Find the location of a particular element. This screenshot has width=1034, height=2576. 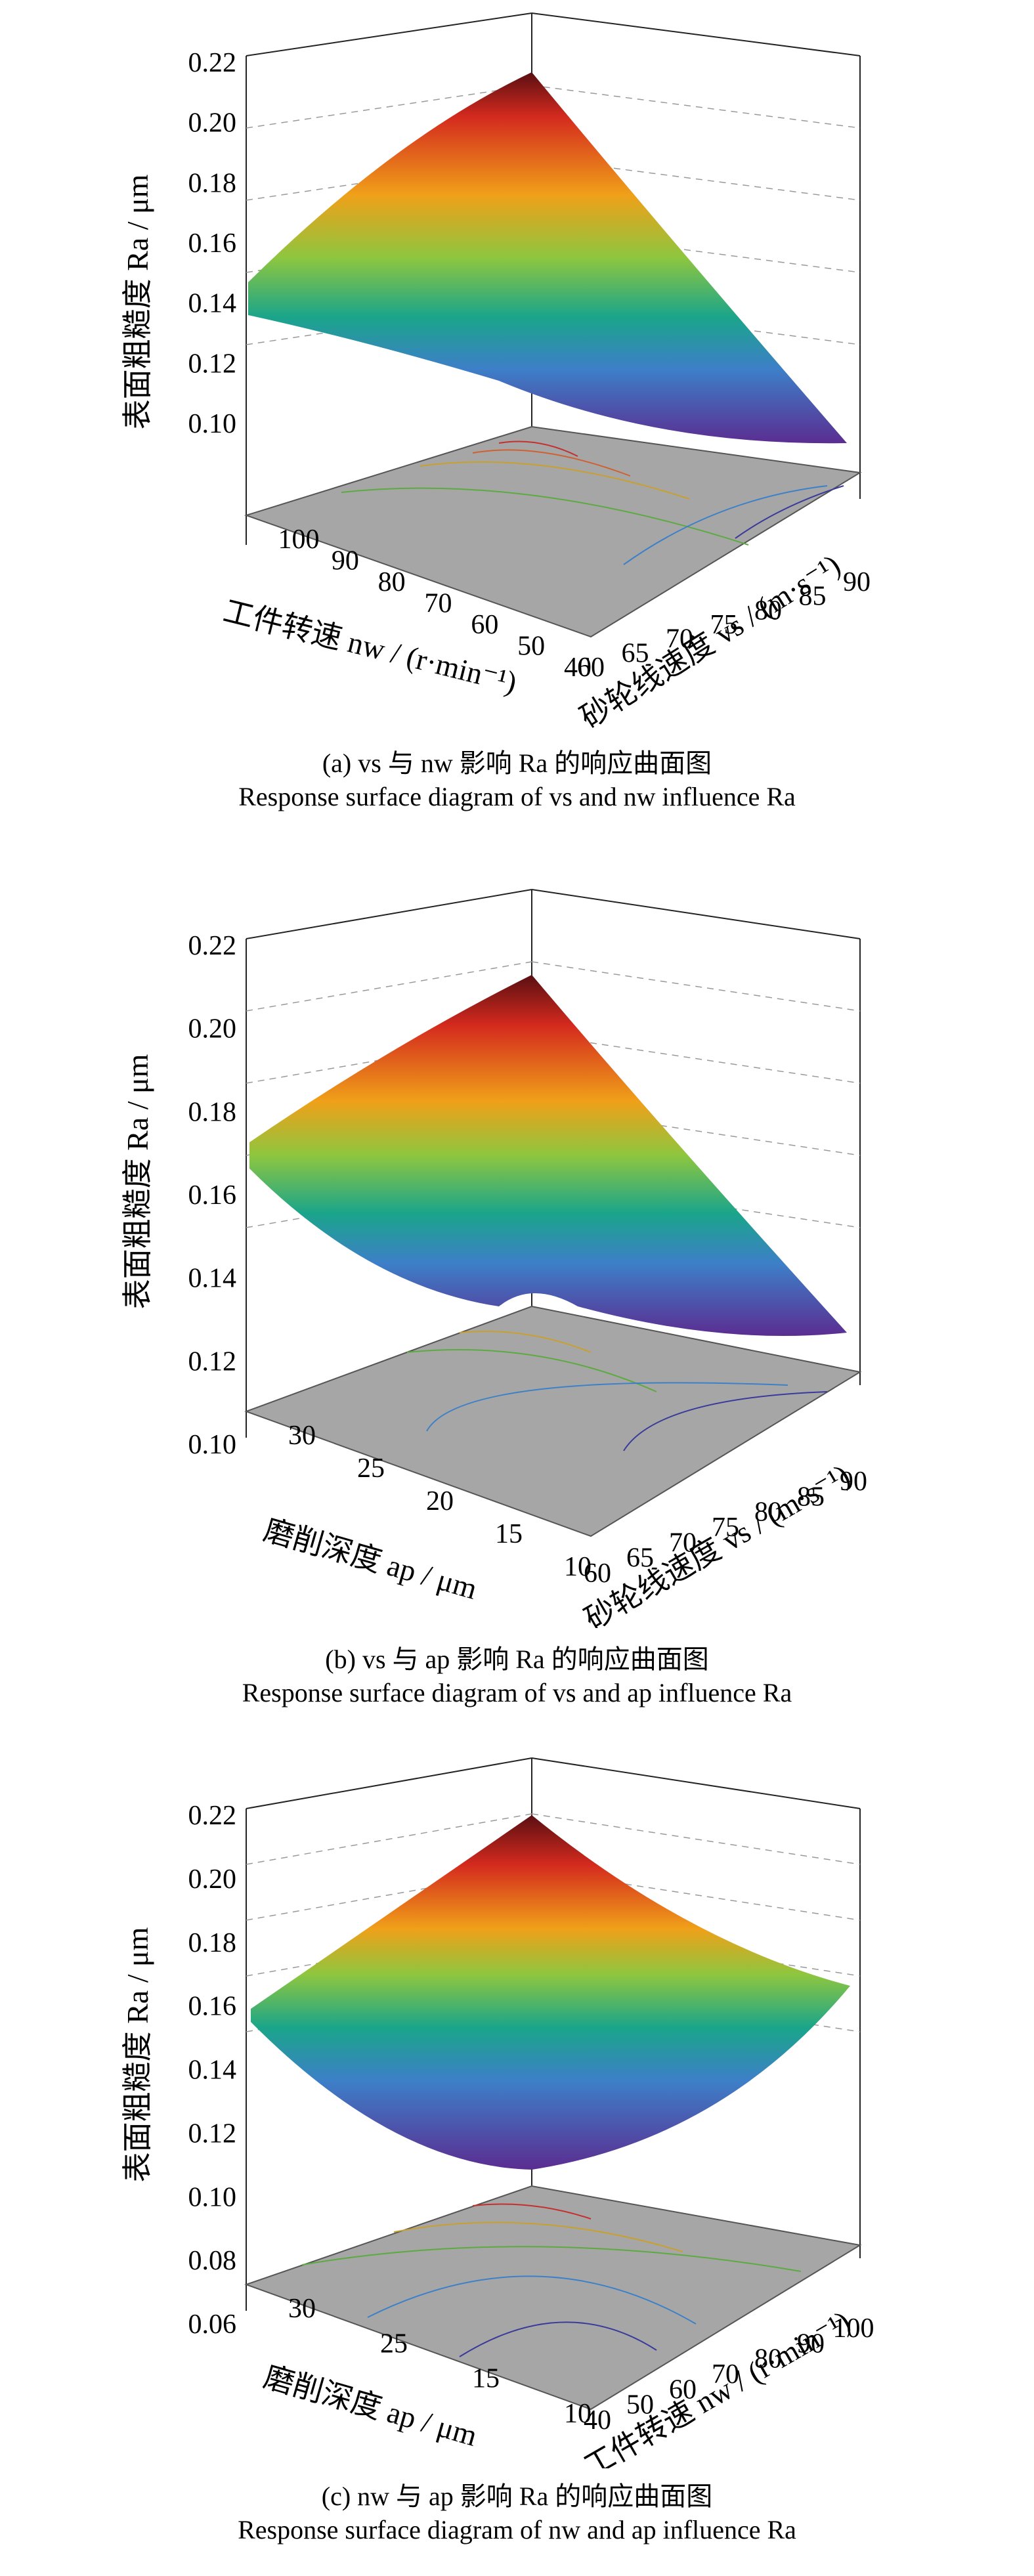

caption-cn: (c) nw 与 ap 影响 Ra 的响应曲面图 is located at coordinates (517, 2496).